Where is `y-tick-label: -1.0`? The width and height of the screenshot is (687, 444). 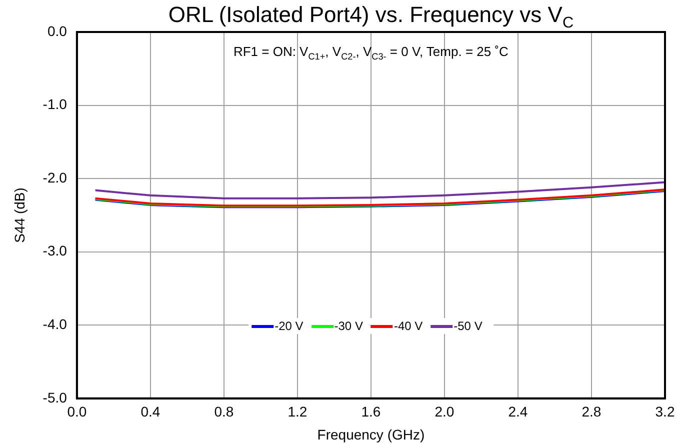 y-tick-label: -1.0 is located at coordinates (55, 104).